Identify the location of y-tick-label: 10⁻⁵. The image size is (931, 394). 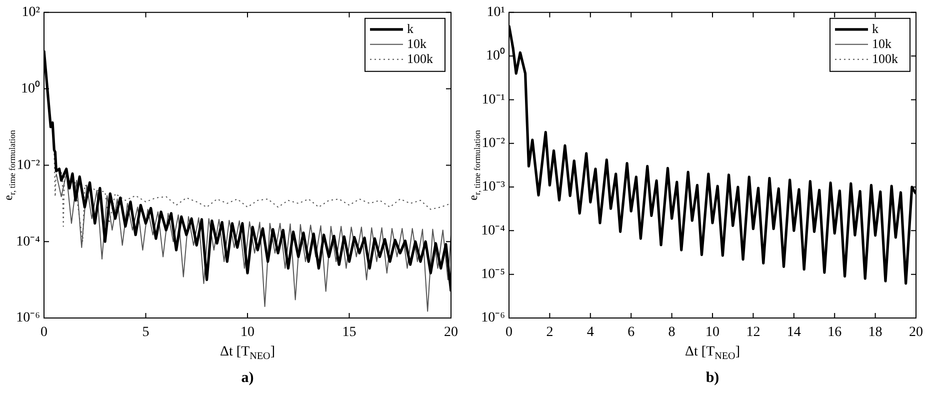
(493, 274).